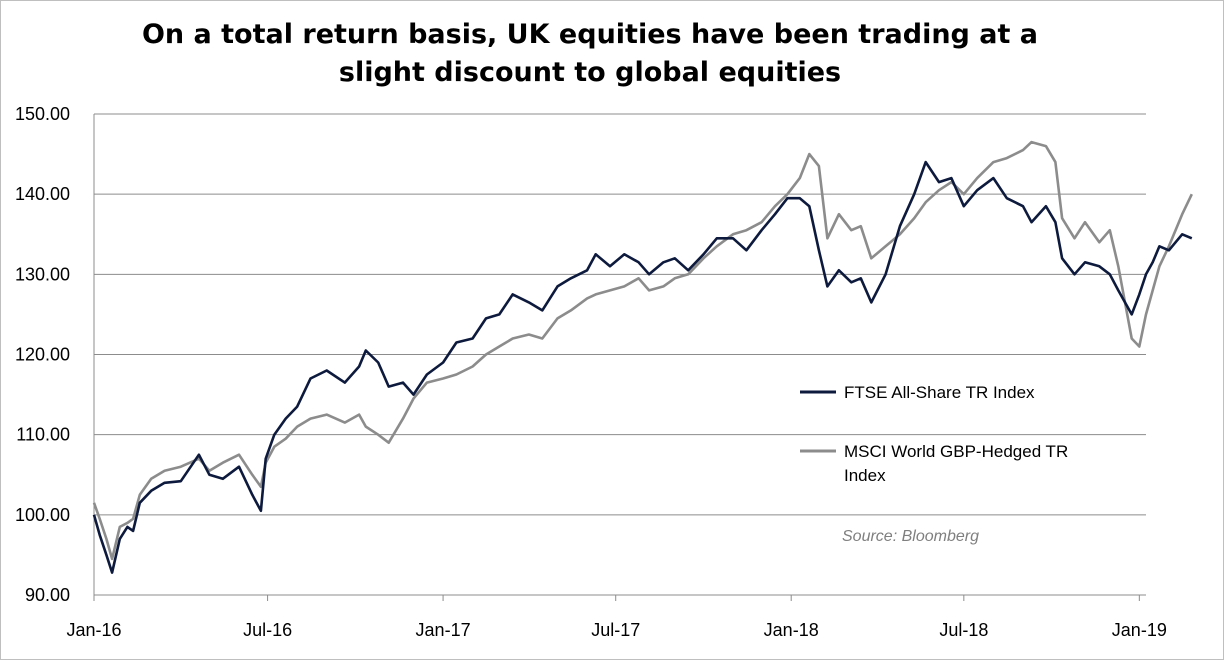  What do you see at coordinates (910, 536) in the screenshot?
I see `source-note: Source: Bloomberg` at bounding box center [910, 536].